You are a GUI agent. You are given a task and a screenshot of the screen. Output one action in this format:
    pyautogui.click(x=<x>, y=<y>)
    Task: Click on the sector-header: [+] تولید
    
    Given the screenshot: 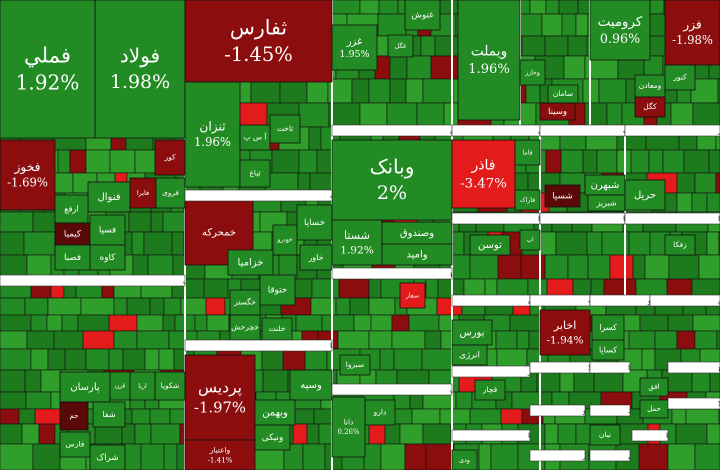 What is the action you would take?
    pyautogui.click(x=610, y=410)
    